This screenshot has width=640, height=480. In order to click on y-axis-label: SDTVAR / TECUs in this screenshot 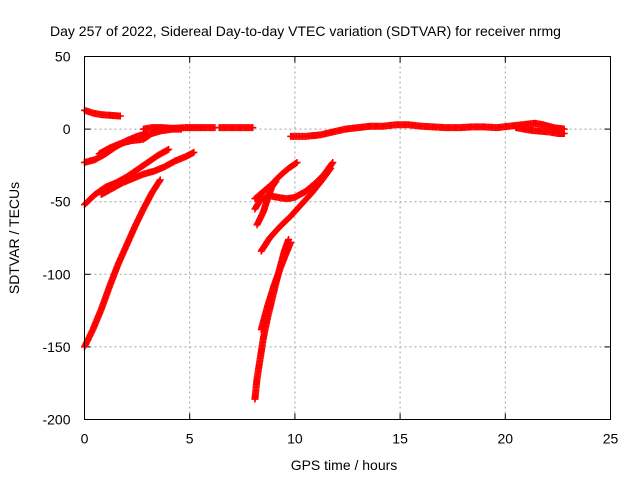, I will do `click(14, 238)`.